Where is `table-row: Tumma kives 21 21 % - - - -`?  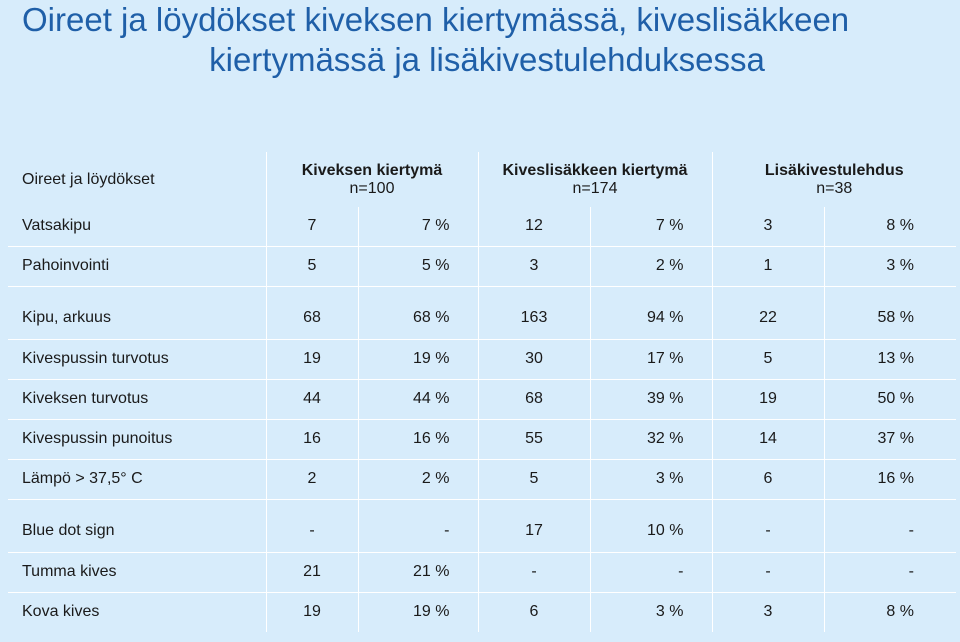 table-row: Tumma kives 21 21 % - - - - is located at coordinates (482, 572).